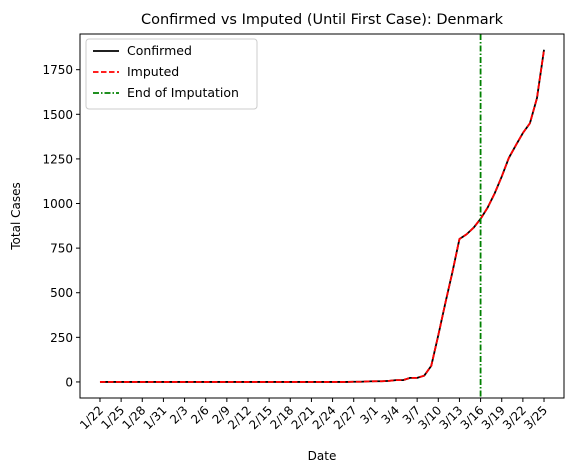  I want to click on x-axis-label: Date, so click(322, 456).